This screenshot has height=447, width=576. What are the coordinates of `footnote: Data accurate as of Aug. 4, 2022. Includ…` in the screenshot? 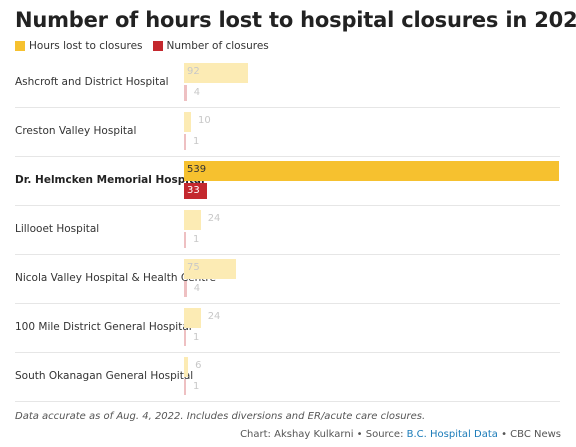 It's located at (220, 416).